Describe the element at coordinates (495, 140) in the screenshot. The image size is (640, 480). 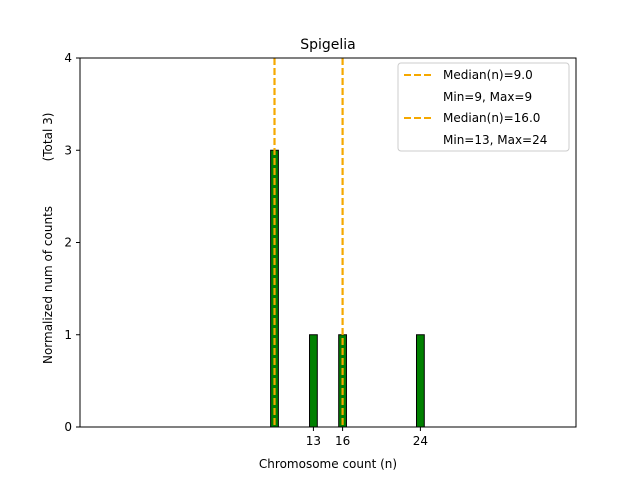
I see `legend-label-range-2: Min=13, Max=24` at that location.